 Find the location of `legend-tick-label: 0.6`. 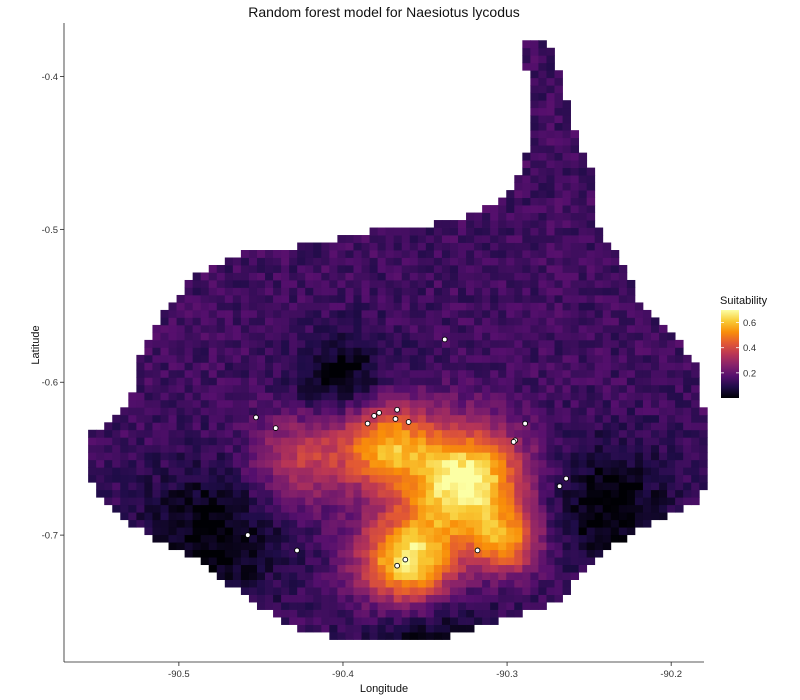

legend-tick-label: 0.6 is located at coordinates (749, 323).